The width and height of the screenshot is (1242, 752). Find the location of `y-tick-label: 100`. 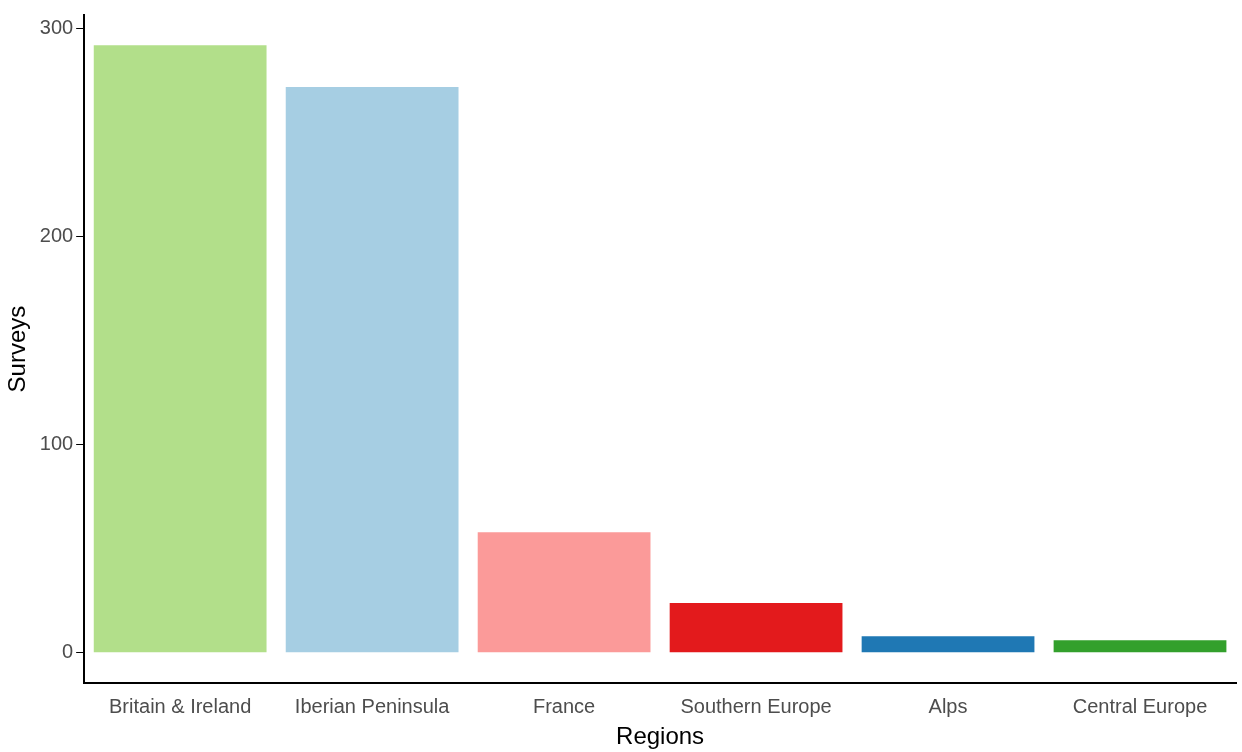

y-tick-label: 100 is located at coordinates (56, 443).